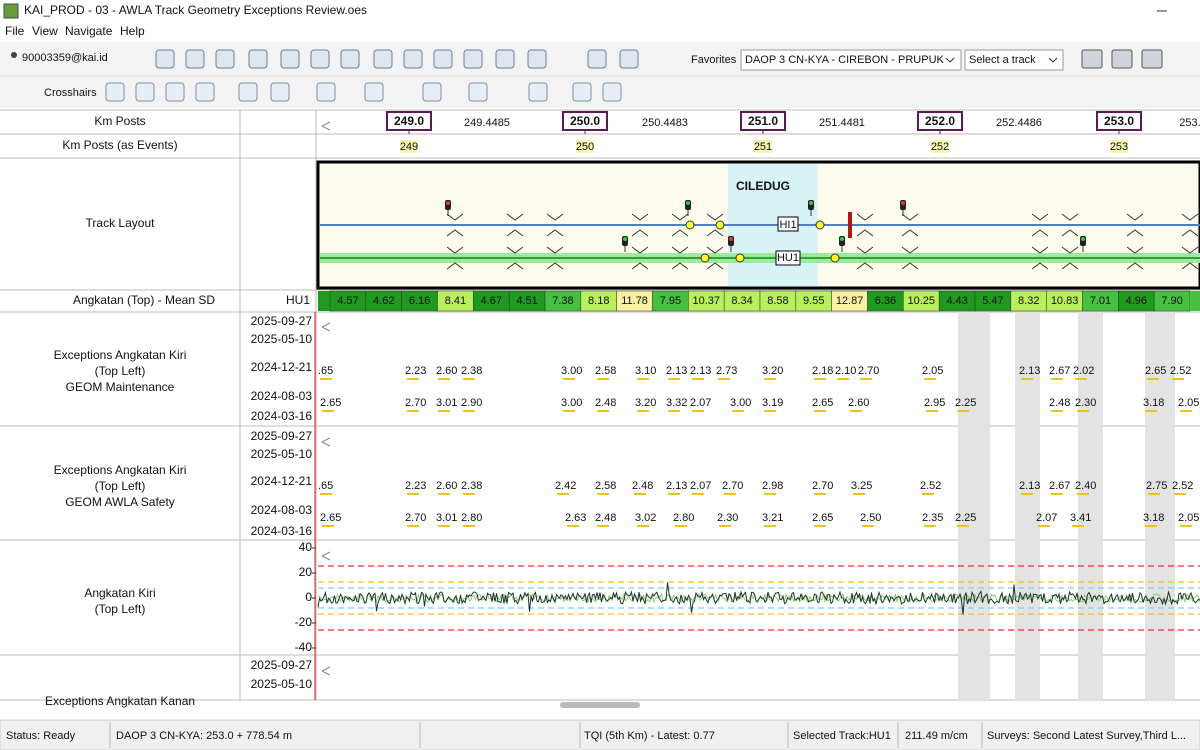 The width and height of the screenshot is (1200, 750). What do you see at coordinates (571, 403) in the screenshot?
I see `exception-value: 3.00` at bounding box center [571, 403].